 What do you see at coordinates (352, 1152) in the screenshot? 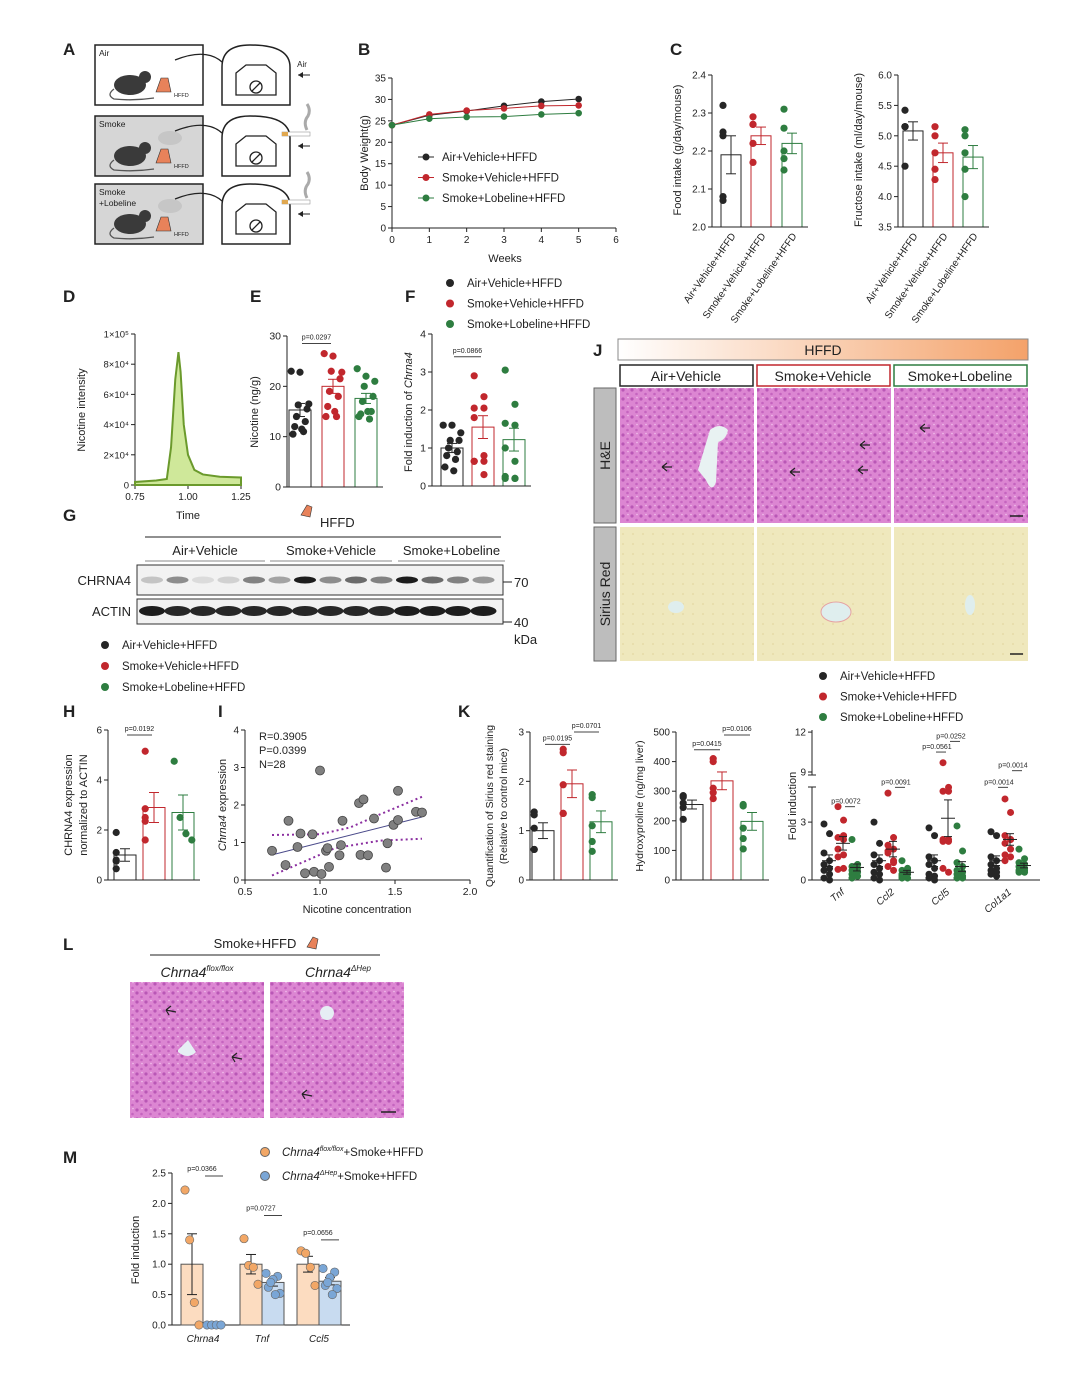
I see `legend-label: Chrna4flox/flox+Smoke+HFFD` at bounding box center [352, 1152].